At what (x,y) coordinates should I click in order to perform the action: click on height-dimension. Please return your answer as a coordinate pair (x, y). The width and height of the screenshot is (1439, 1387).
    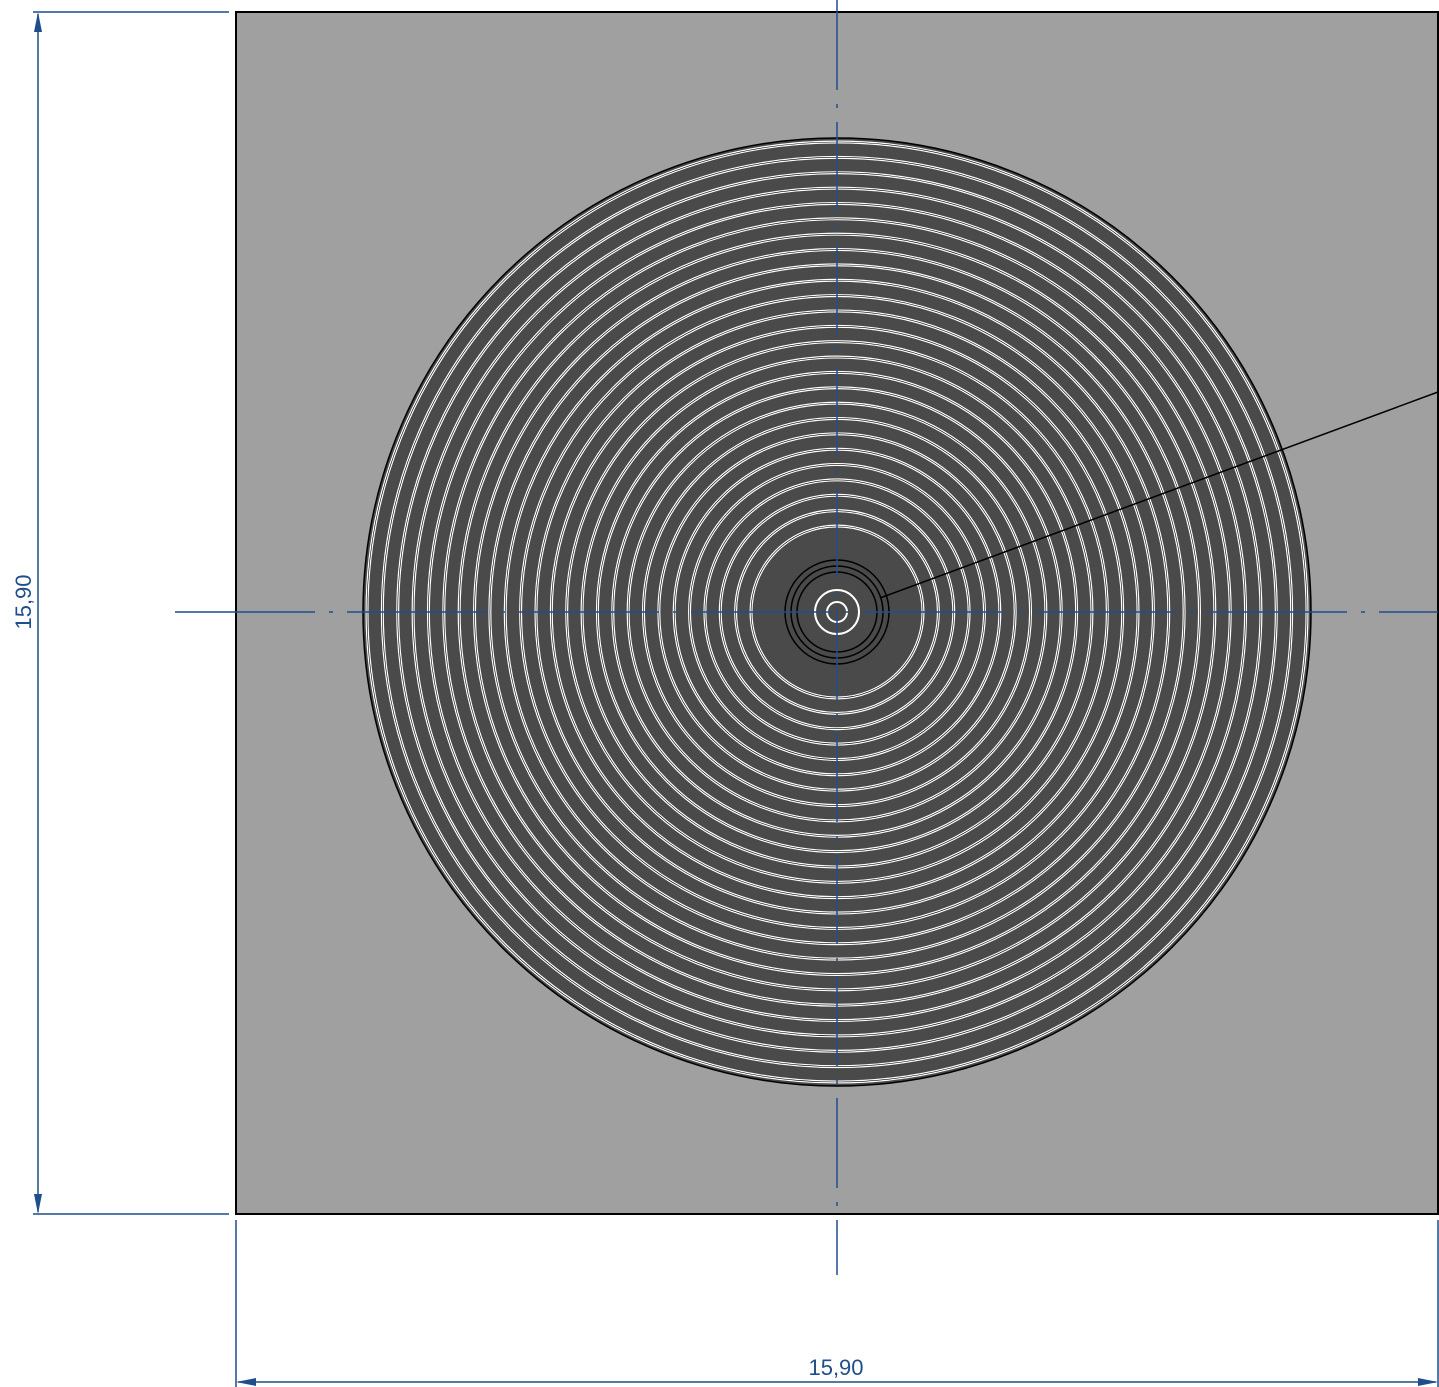
    Looking at the image, I should click on (131, 613).